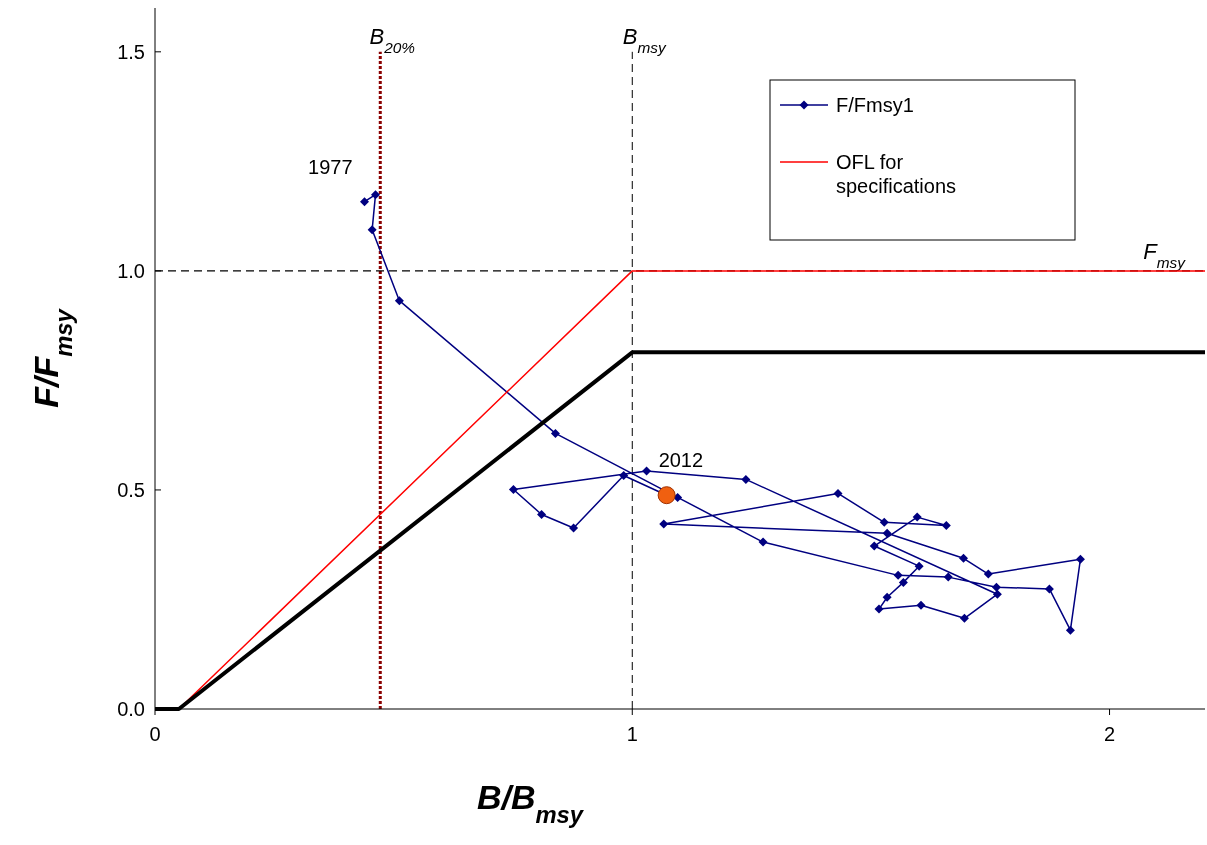 The height and width of the screenshot is (845, 1207). I want to click on y-tick-label: 1.0, so click(131, 270).